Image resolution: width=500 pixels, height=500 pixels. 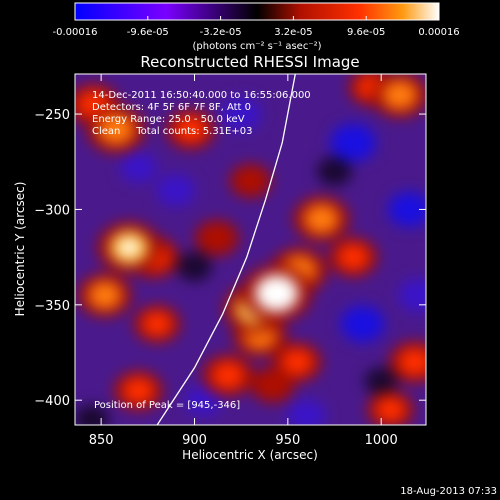 I want to click on peak-position-label: Position of Peak = [945,-346], so click(x=167, y=405).